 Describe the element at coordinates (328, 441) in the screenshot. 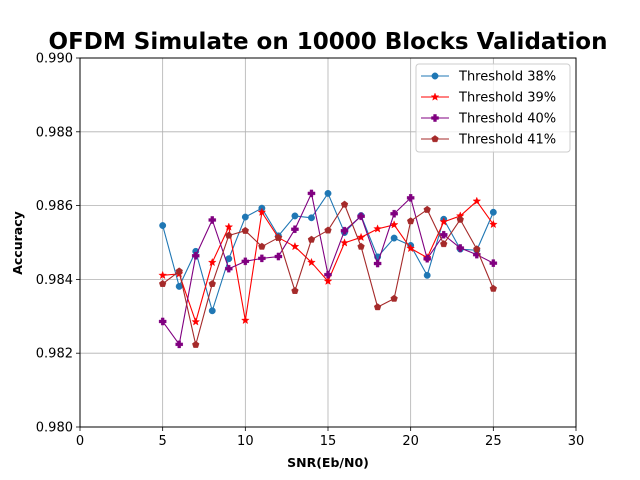

I see `x-tick-label: 15` at that location.